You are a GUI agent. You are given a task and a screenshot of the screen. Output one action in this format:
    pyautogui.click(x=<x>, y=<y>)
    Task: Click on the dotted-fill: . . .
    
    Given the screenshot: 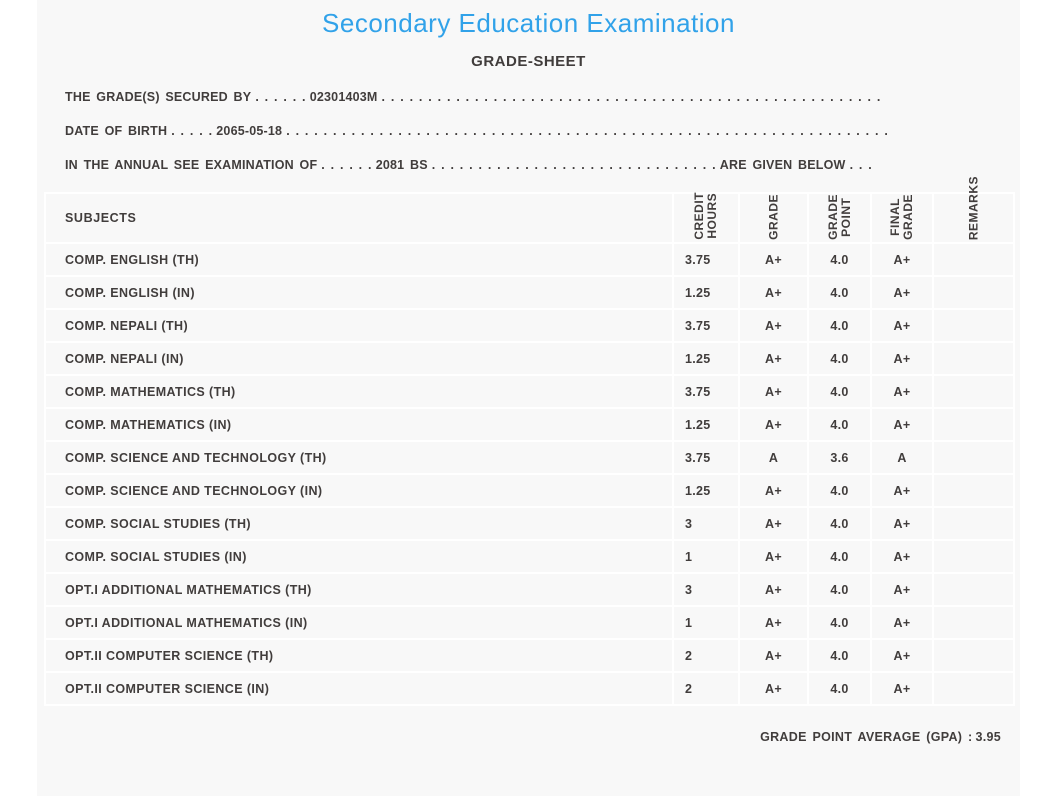 What is the action you would take?
    pyautogui.click(x=860, y=165)
    